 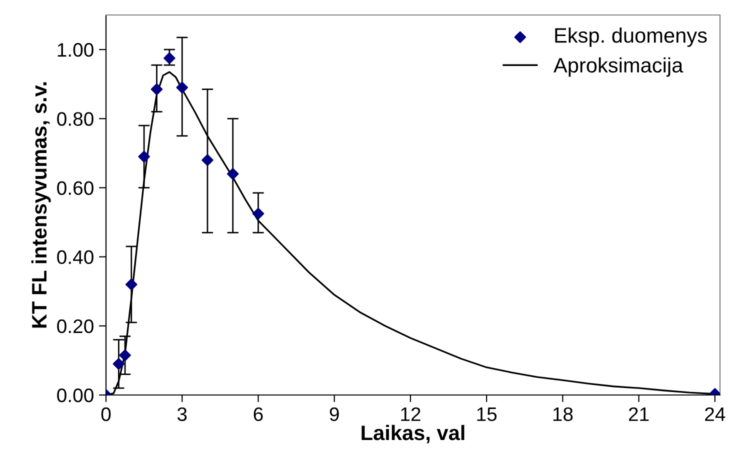 What do you see at coordinates (182, 414) in the screenshot?
I see `x-tick-label: 3` at bounding box center [182, 414].